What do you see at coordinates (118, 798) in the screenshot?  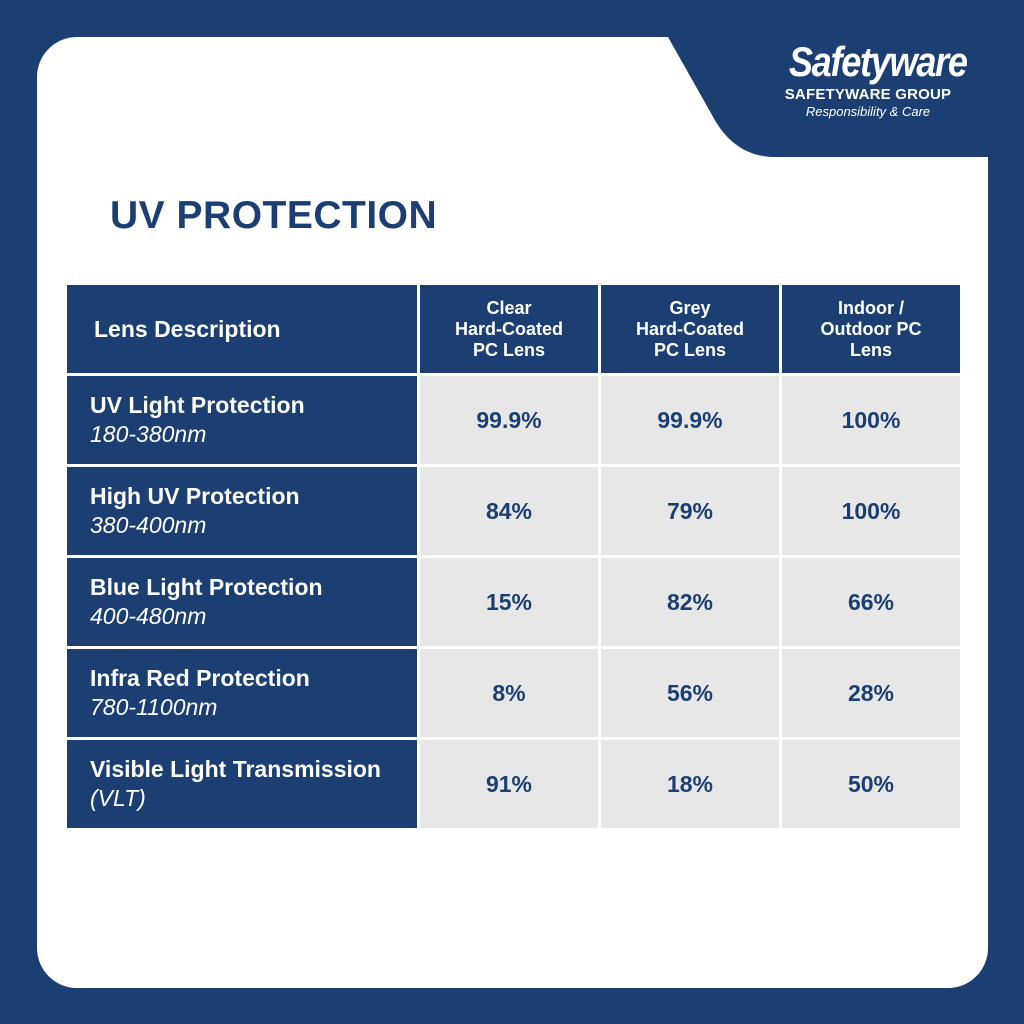 I see `row-range: (VLT)` at bounding box center [118, 798].